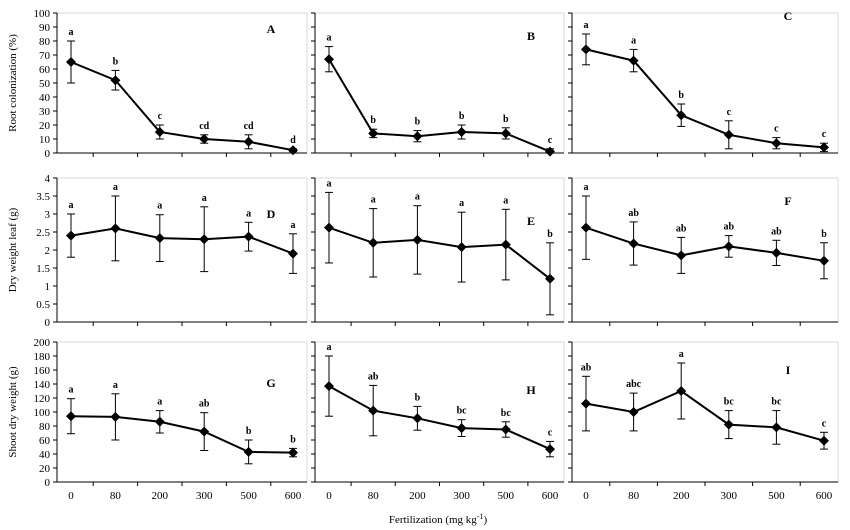 This screenshot has width=850, height=530. I want to click on panel-f: a ab ab ab ab b F, so click(703, 251).